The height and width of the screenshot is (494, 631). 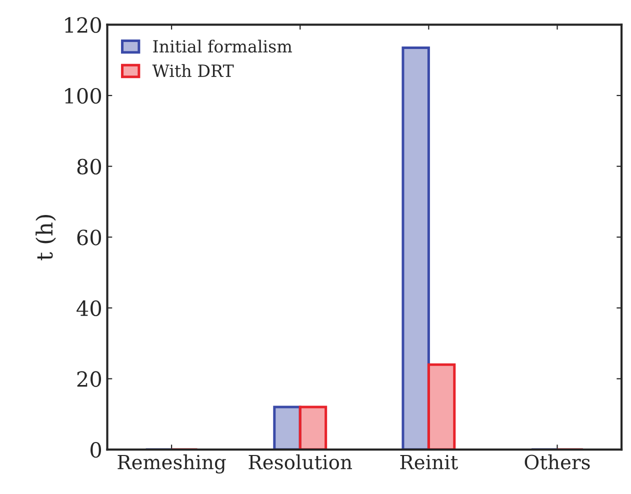 What do you see at coordinates (557, 462) in the screenshot?
I see `x-tick-label: Others` at bounding box center [557, 462].